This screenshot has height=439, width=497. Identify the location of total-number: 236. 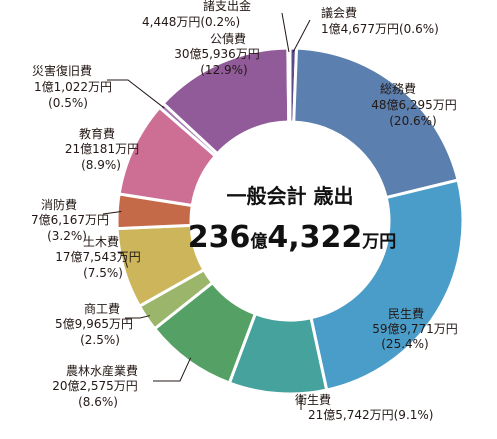
(219, 237).